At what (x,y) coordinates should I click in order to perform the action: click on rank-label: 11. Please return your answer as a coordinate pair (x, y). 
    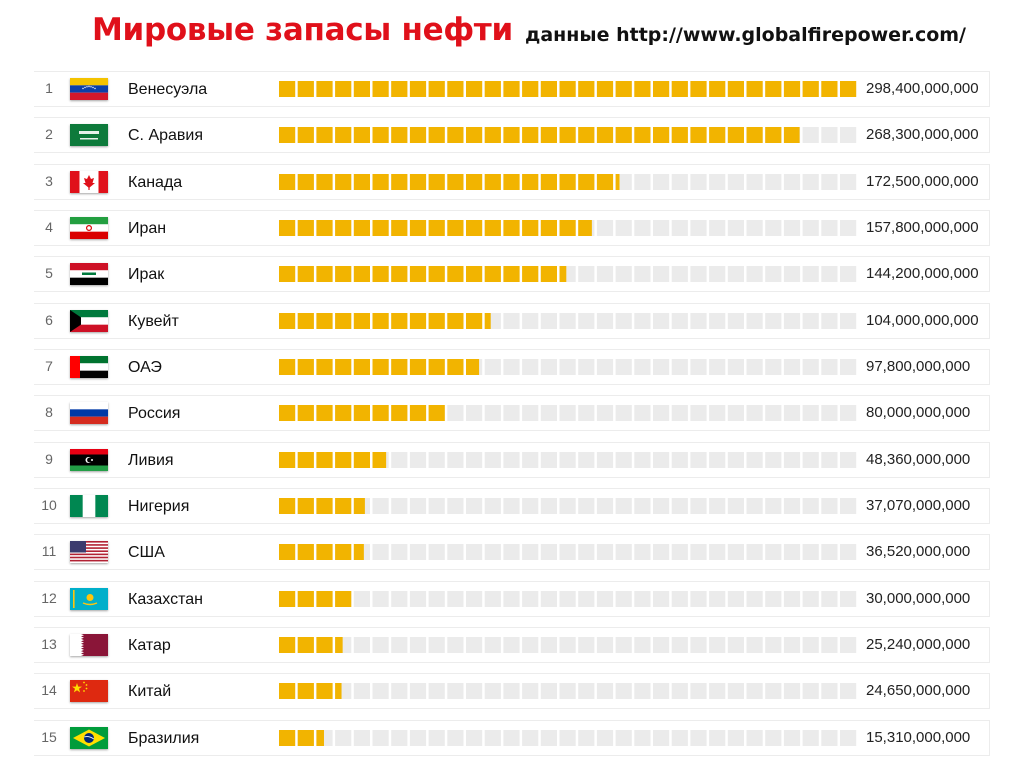
    Looking at the image, I should click on (49, 551).